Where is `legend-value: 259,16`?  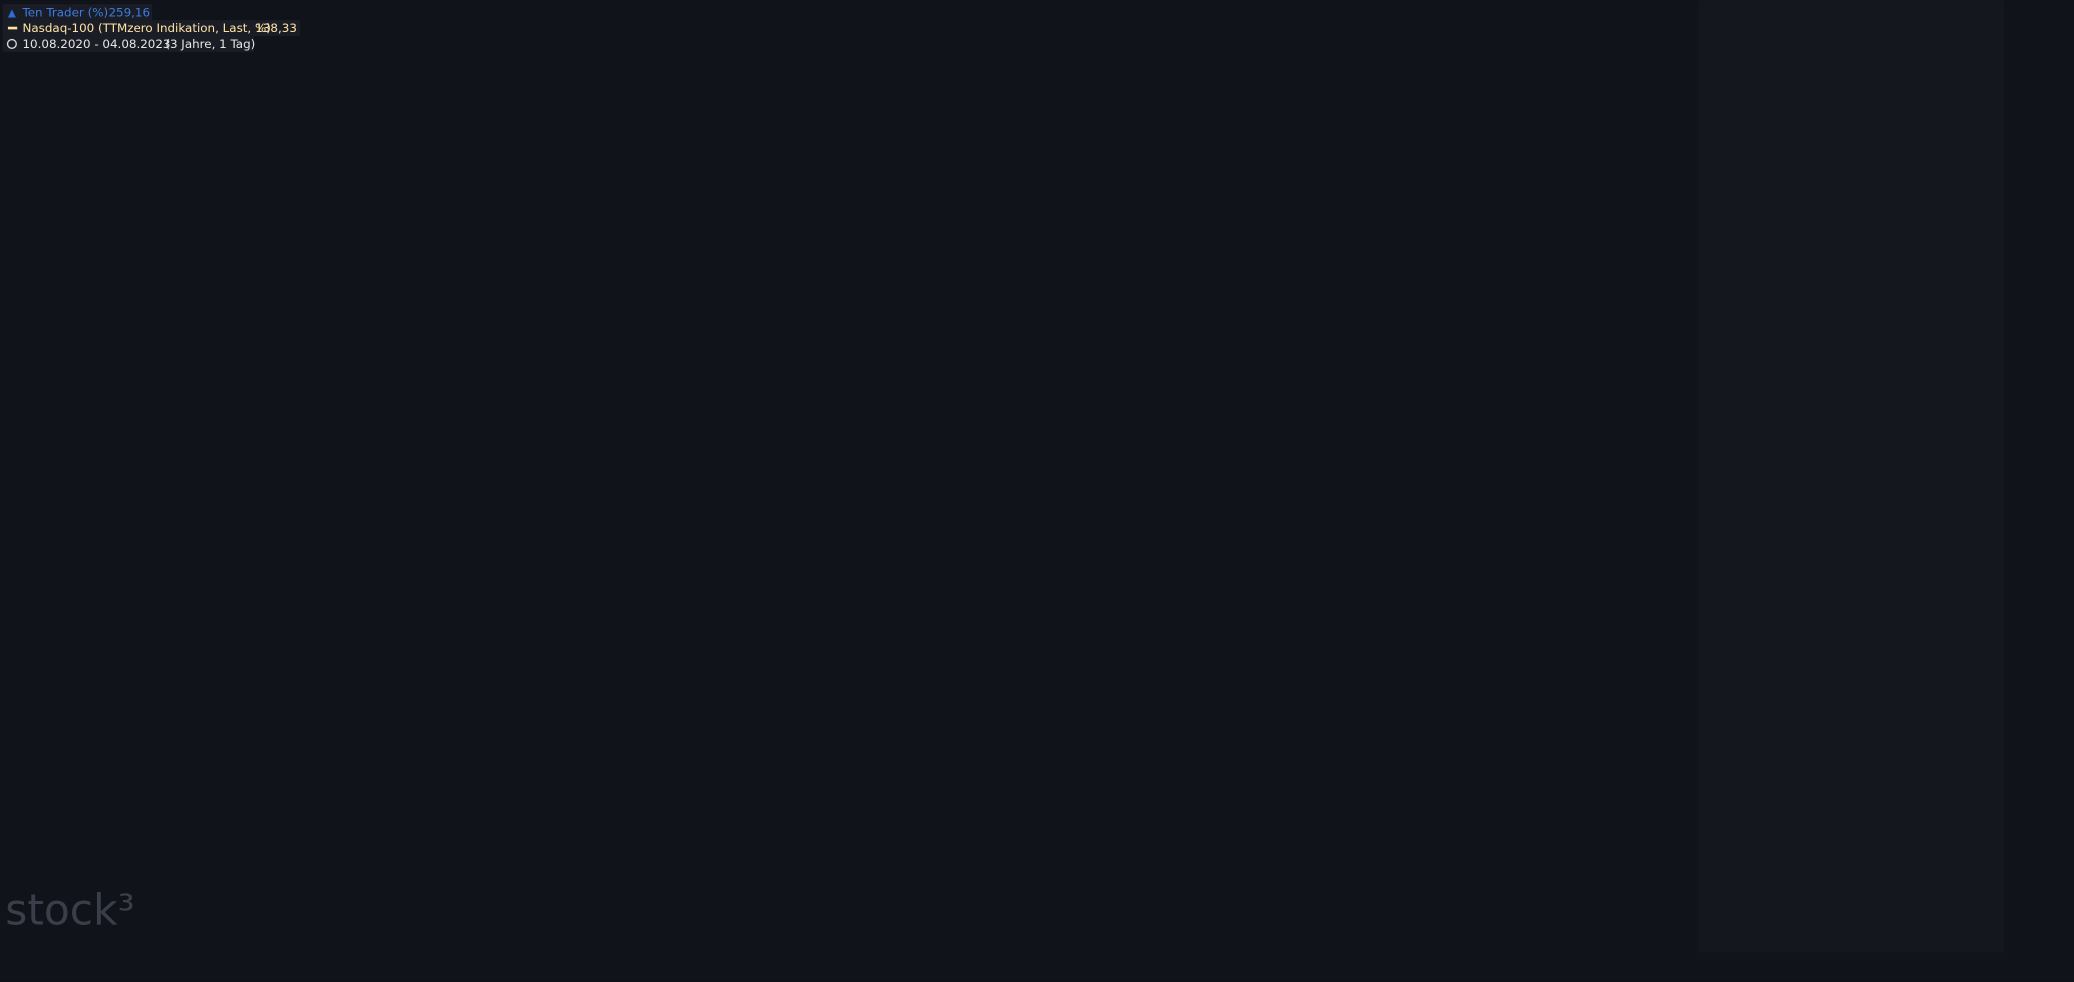 legend-value: 259,16 is located at coordinates (129, 12).